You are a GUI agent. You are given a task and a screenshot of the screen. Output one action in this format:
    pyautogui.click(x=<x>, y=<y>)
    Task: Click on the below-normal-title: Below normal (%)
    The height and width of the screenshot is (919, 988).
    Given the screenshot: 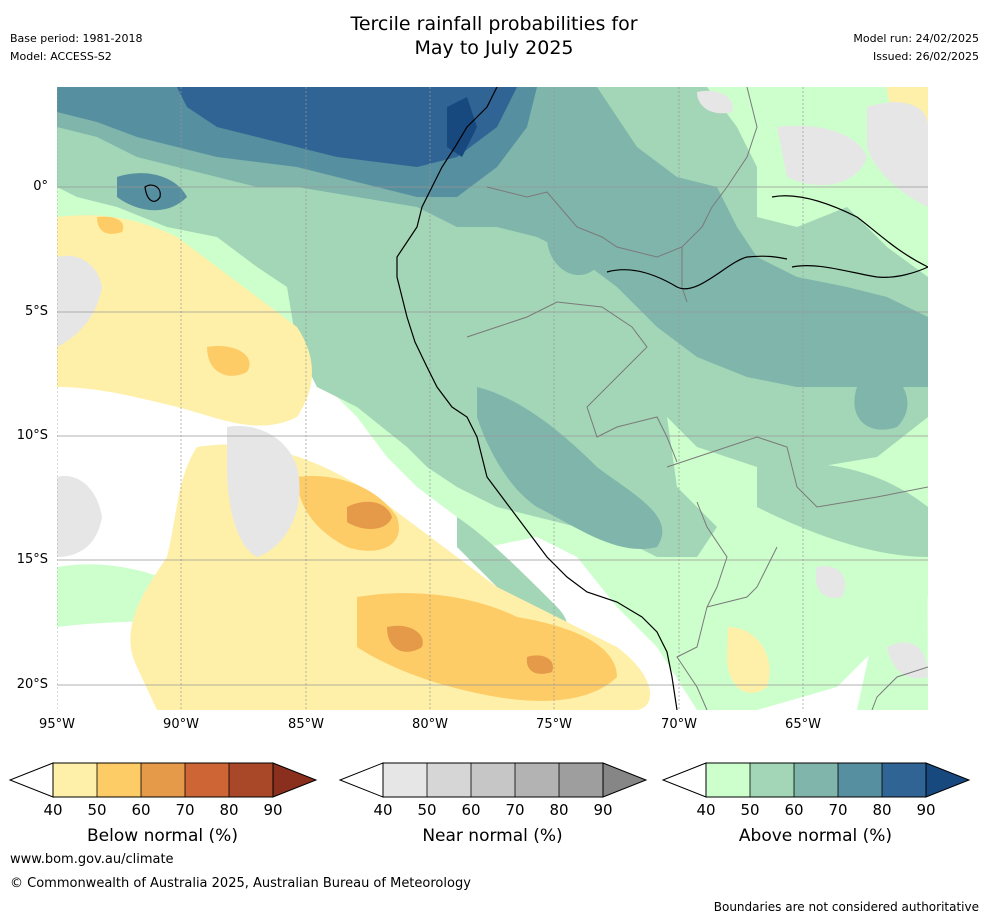 What is the action you would take?
    pyautogui.click(x=162, y=836)
    